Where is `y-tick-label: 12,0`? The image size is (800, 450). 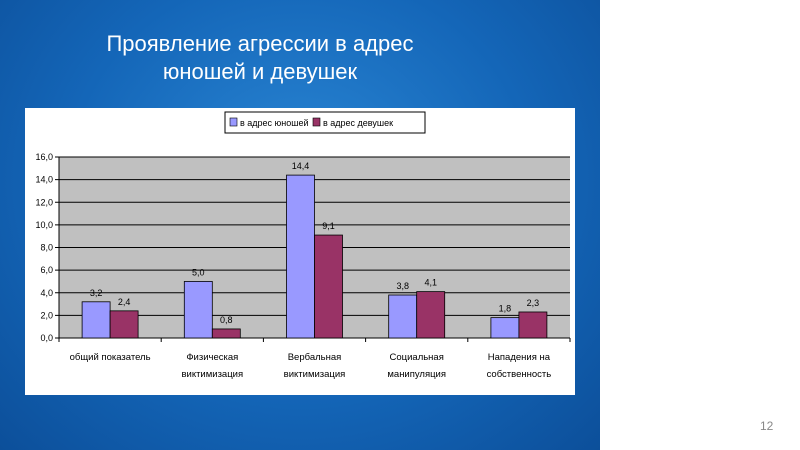 y-tick-label: 12,0 is located at coordinates (44, 202).